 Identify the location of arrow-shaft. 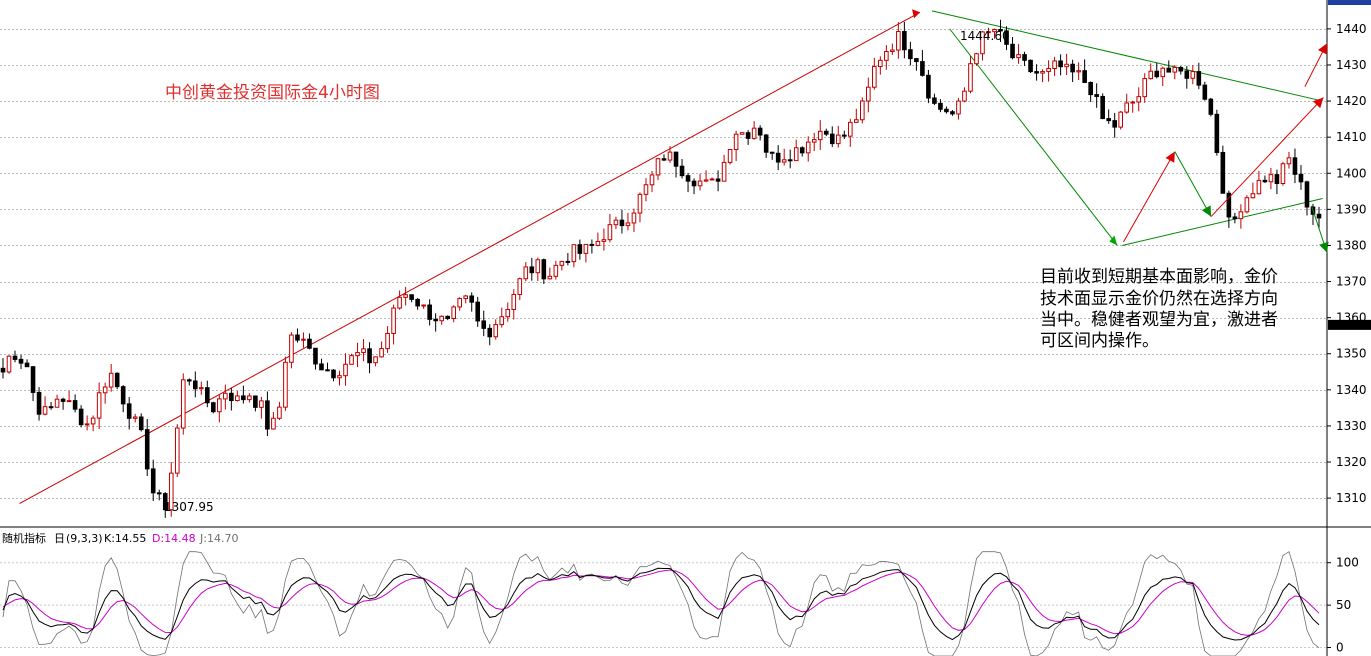
(1149, 197).